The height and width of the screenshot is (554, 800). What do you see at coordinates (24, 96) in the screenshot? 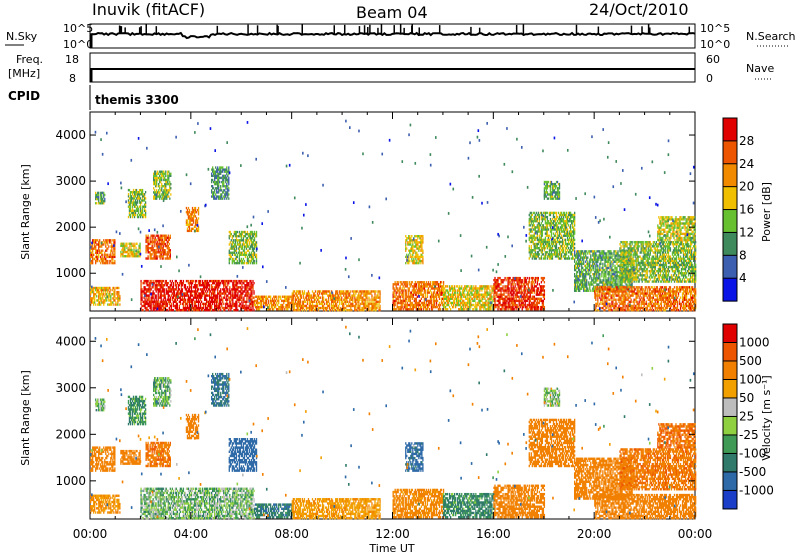
I see `cpid-label: CPID` at bounding box center [24, 96].